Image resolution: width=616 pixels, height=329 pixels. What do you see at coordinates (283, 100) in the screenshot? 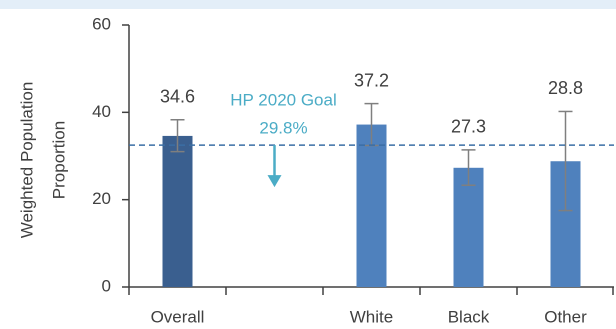
I see `goal-label: HP 2020 Goal` at bounding box center [283, 100].